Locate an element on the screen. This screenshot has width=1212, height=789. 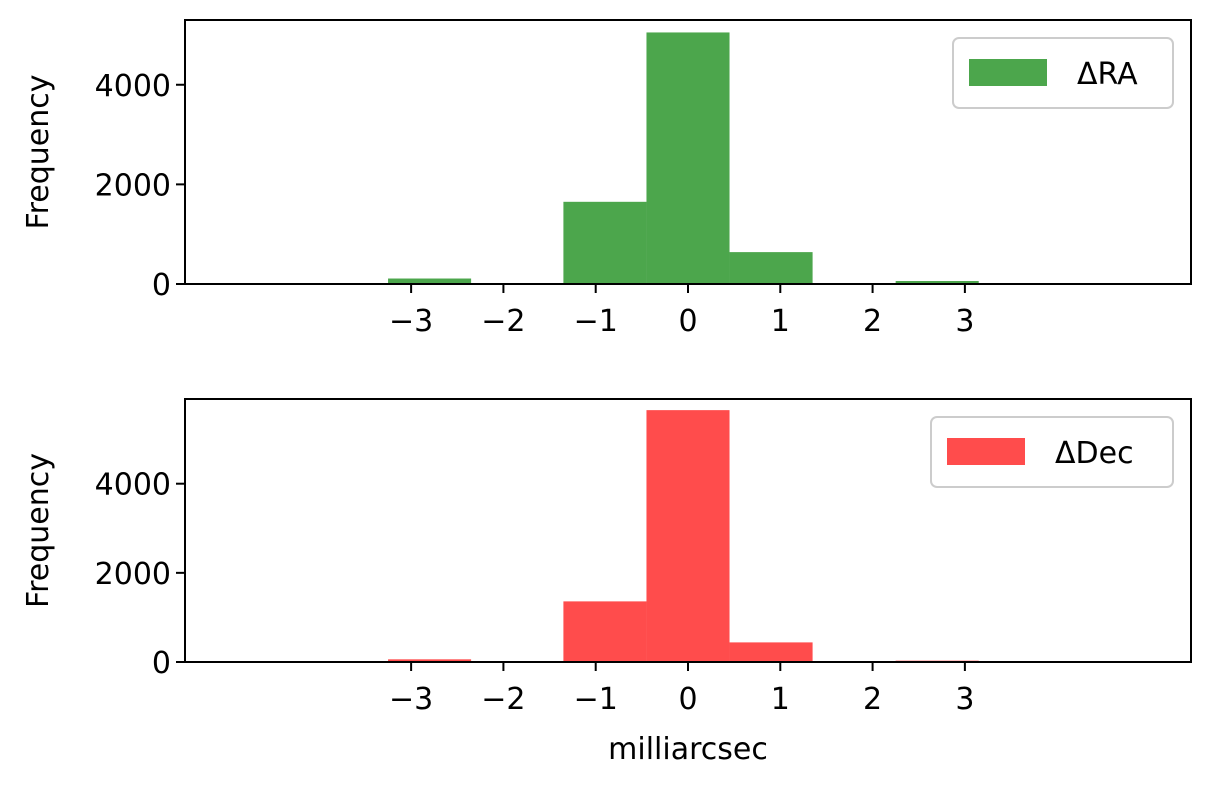
legend: ΔRA is located at coordinates (1063, 73).